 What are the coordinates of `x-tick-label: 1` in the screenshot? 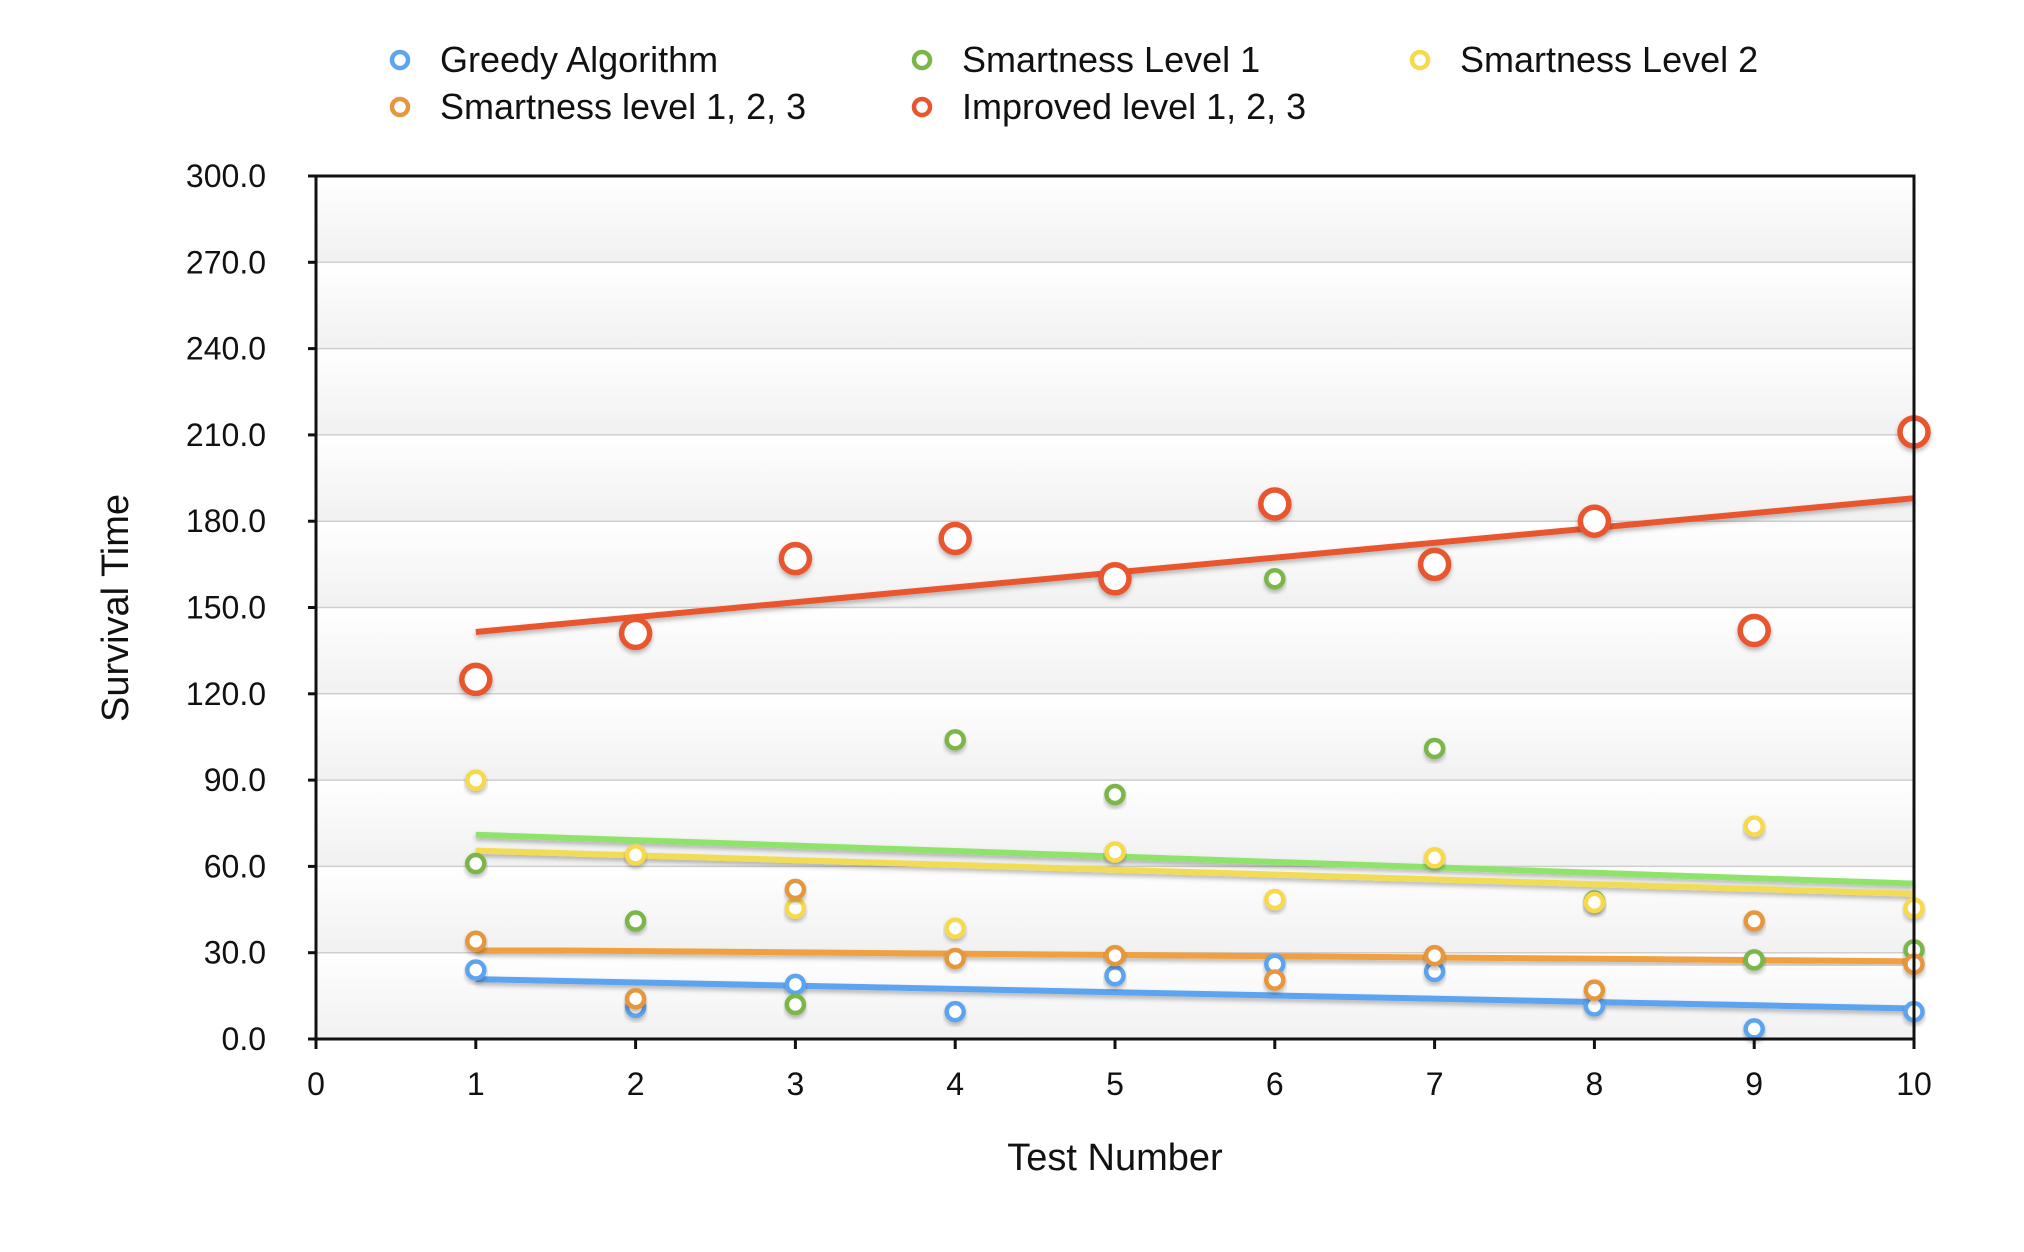 It's located at (476, 1084).